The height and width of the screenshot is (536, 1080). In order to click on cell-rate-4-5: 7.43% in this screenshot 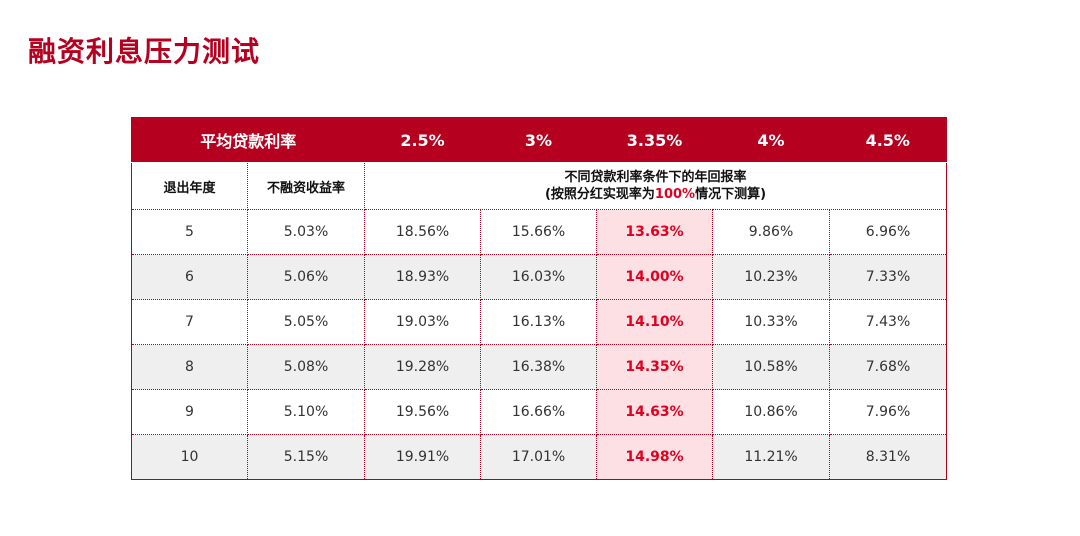, I will do `click(888, 322)`.